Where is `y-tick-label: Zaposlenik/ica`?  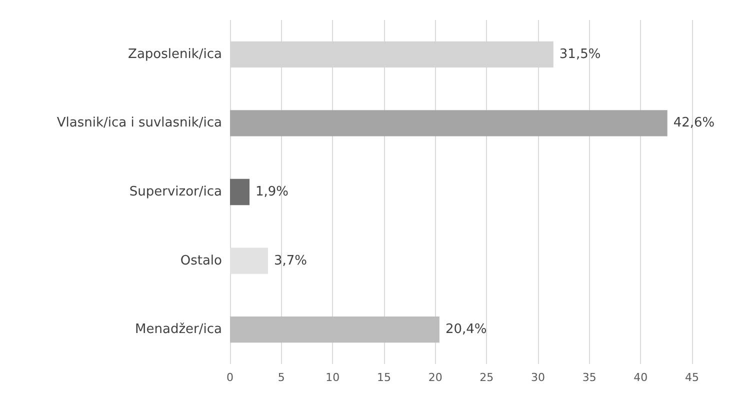
y-tick-label: Zaposlenik/ica is located at coordinates (175, 54).